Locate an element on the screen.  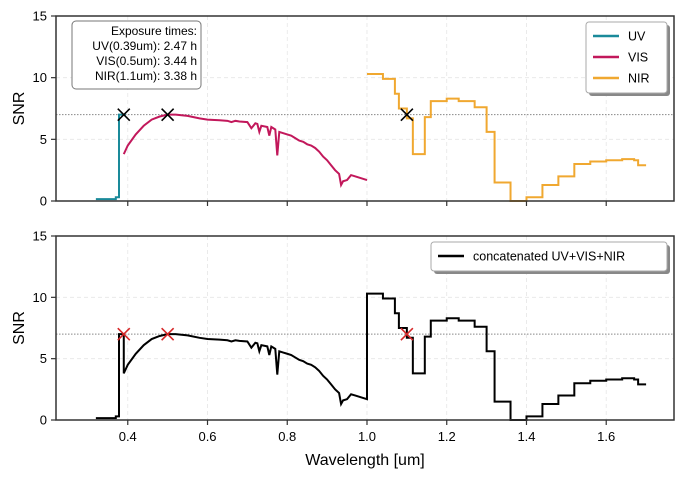
x-axis-label: Wavelength [um] is located at coordinates (364, 460).